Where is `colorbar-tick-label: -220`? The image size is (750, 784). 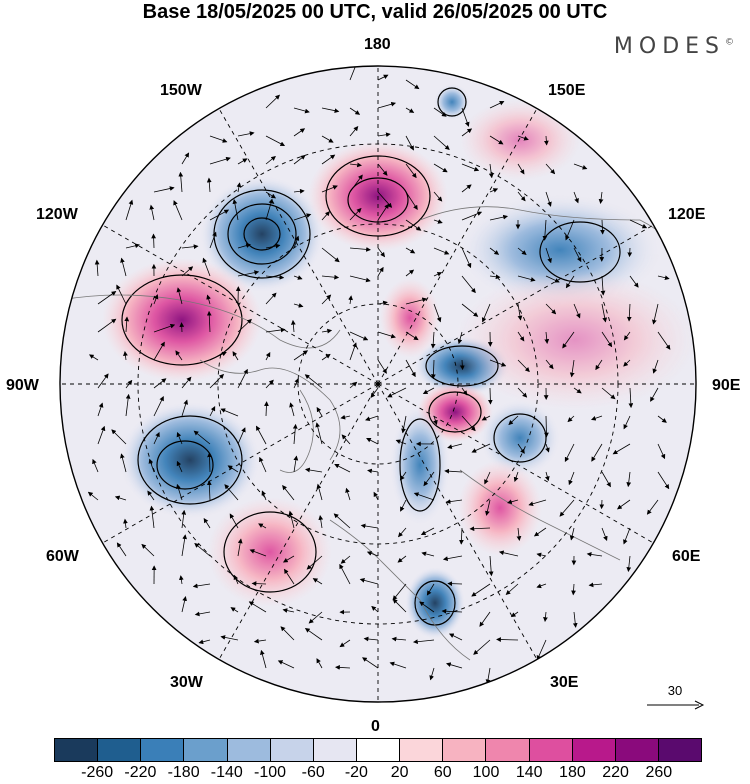 colorbar-tick-label: -220 is located at coordinates (140, 773).